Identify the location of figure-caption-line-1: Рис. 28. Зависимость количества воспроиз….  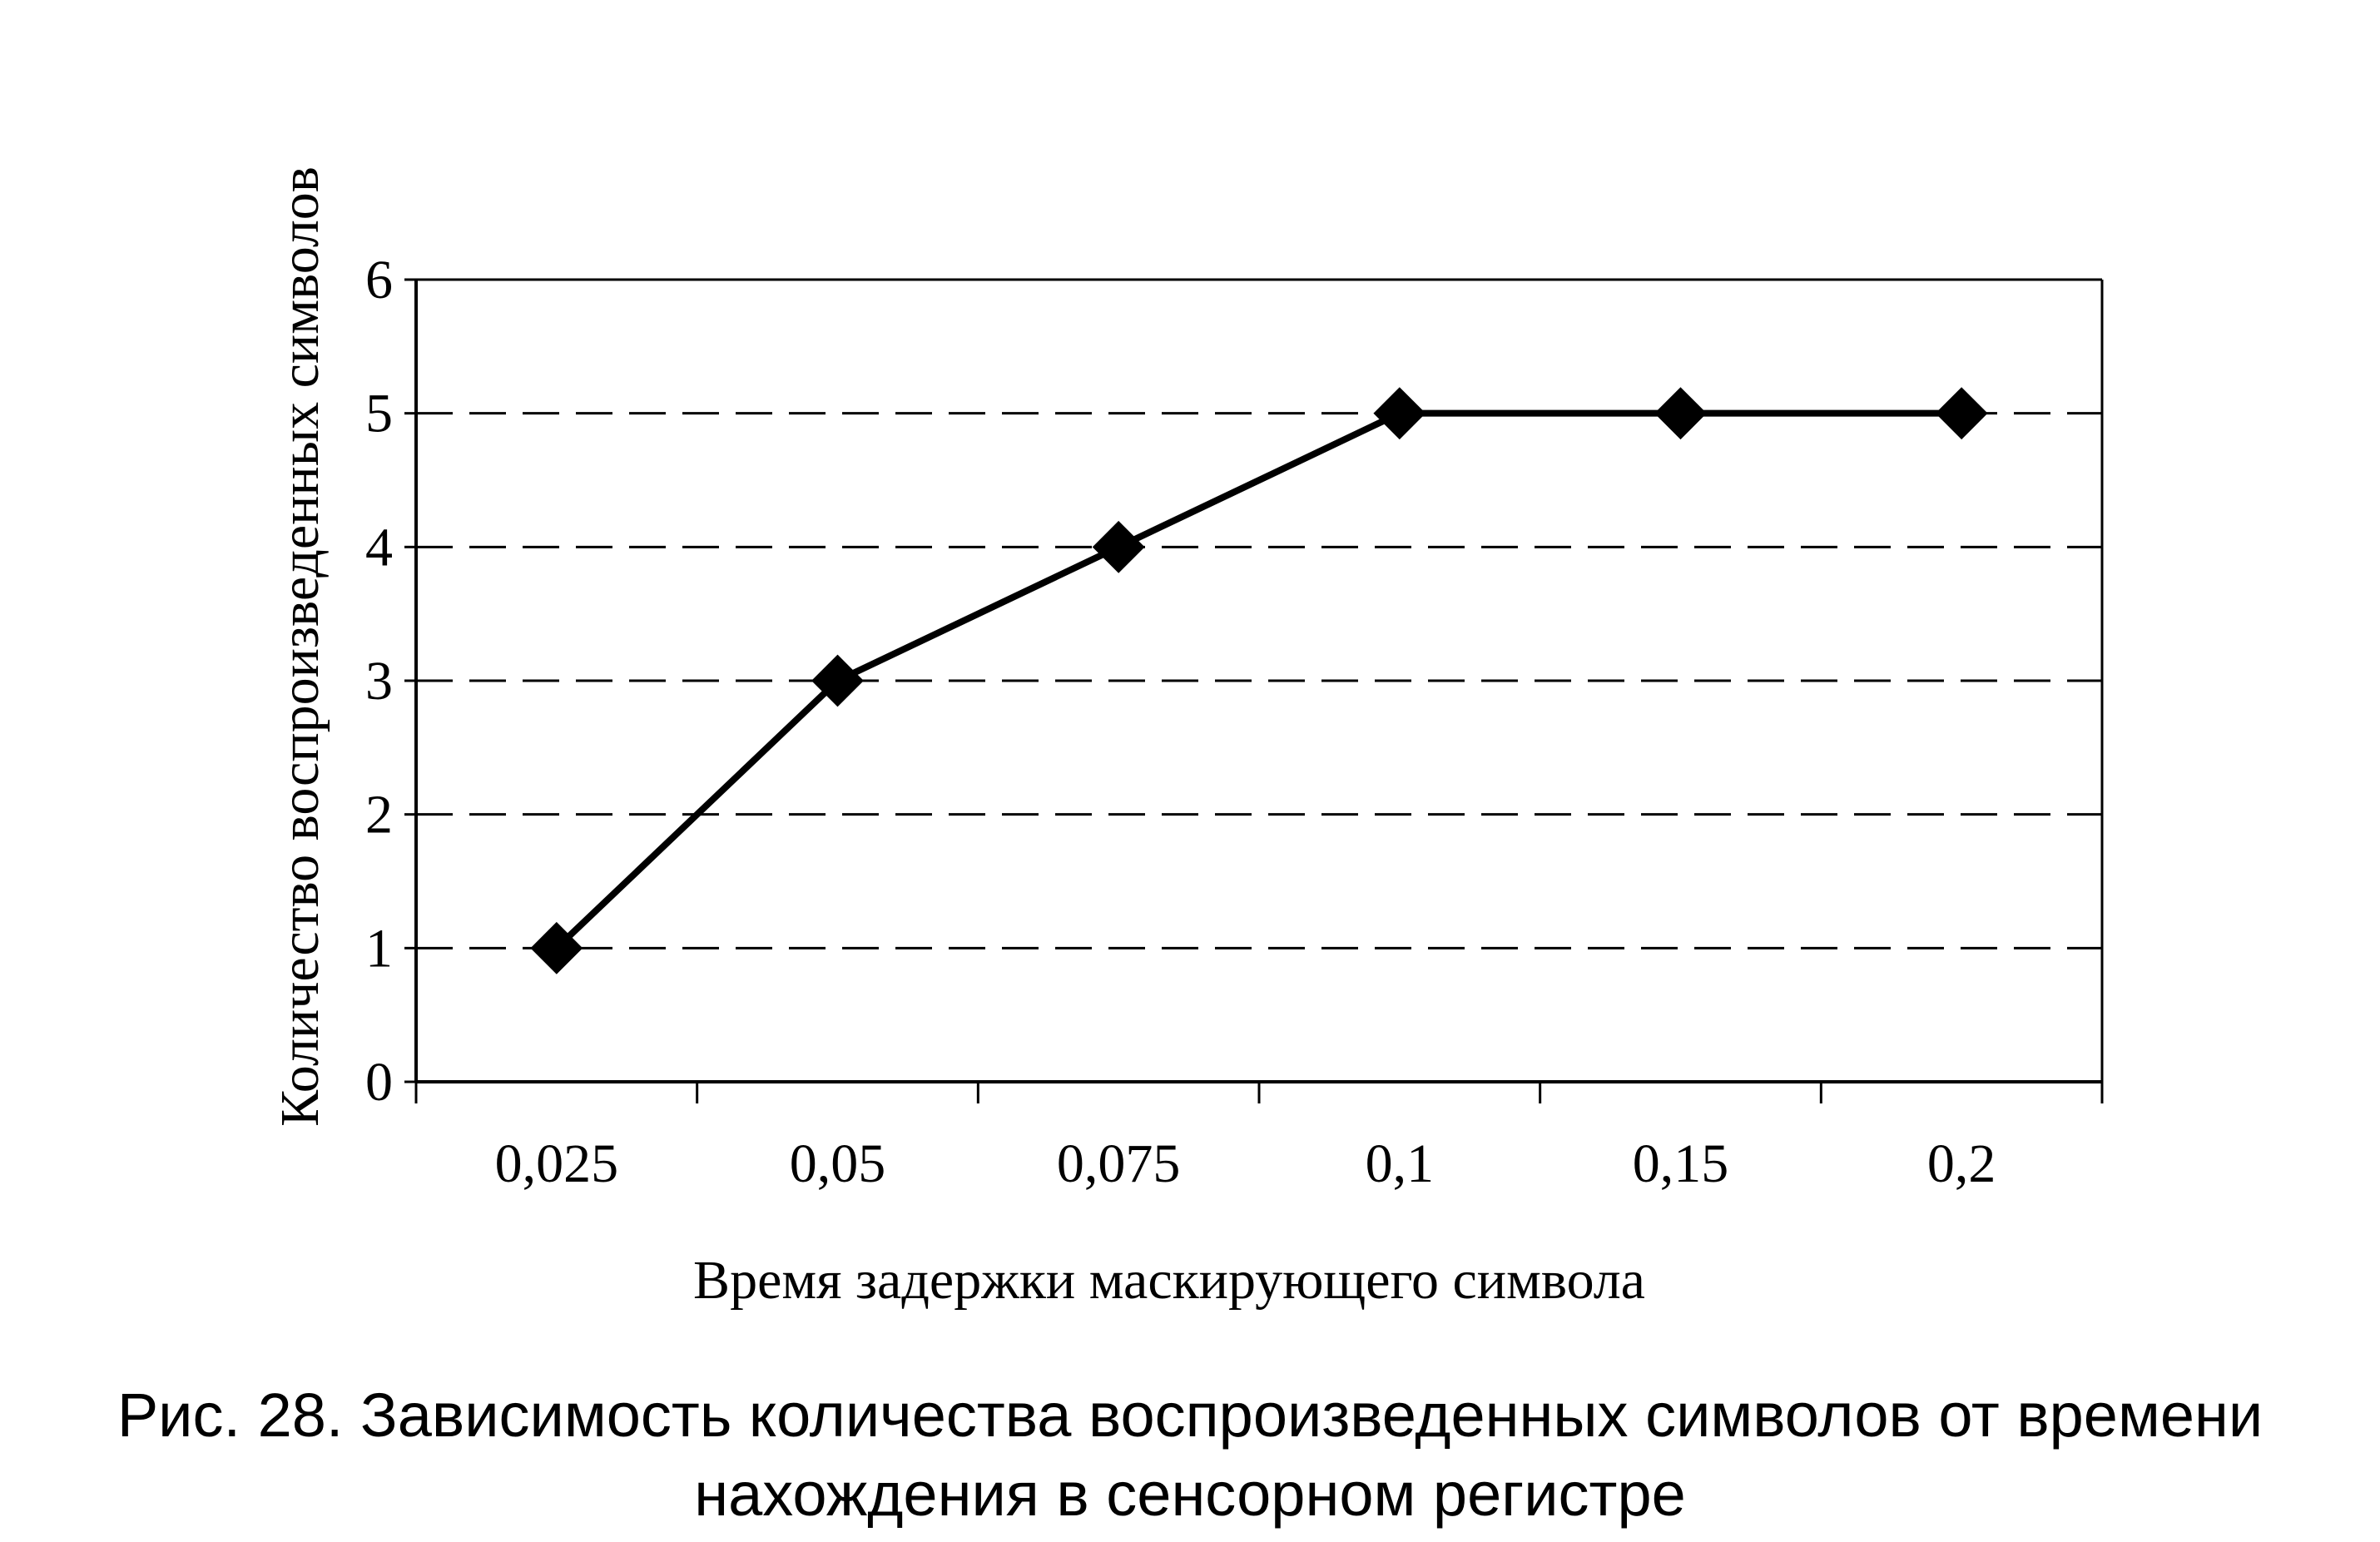
(1190, 1415).